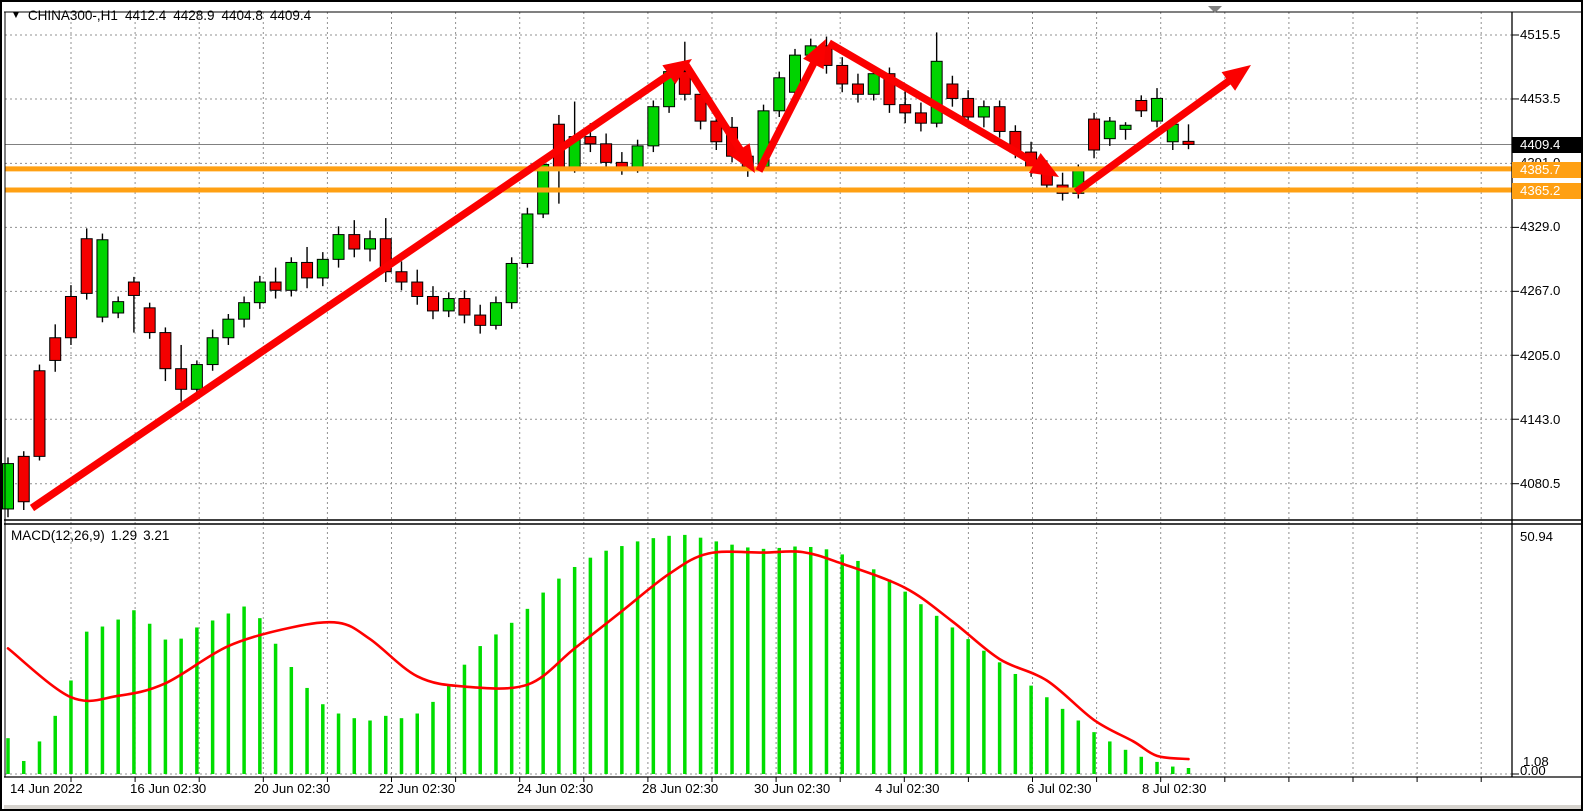 This screenshot has height=811, width=1583. I want to click on level-price-badge: 4385.7, so click(1546, 170).